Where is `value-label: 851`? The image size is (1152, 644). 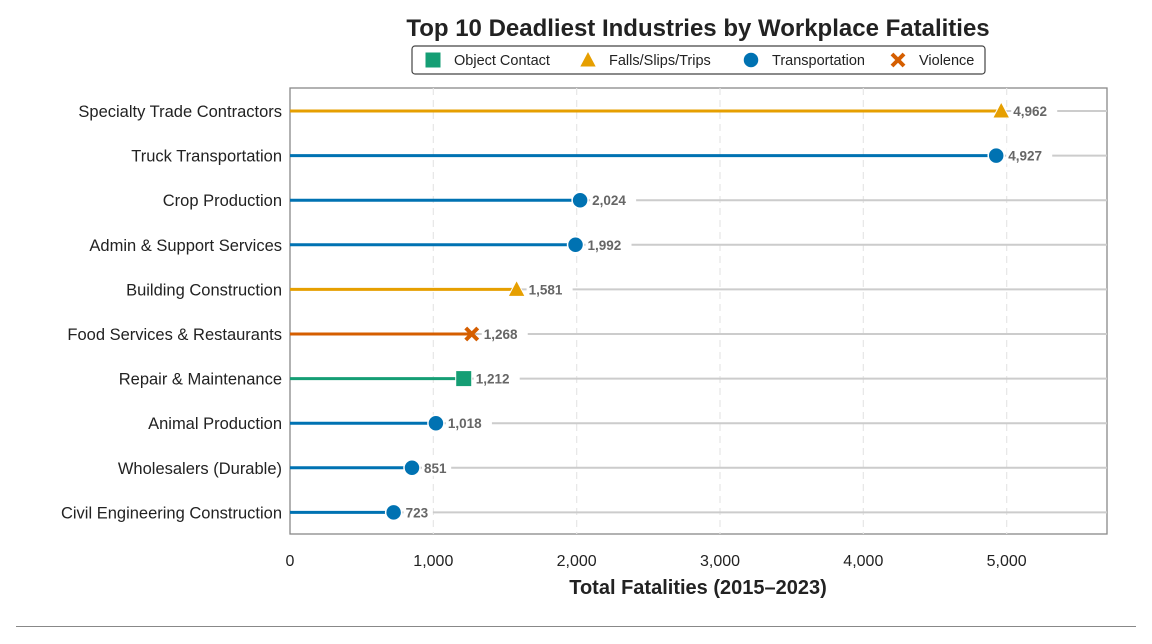
value-label: 851 is located at coordinates (435, 468).